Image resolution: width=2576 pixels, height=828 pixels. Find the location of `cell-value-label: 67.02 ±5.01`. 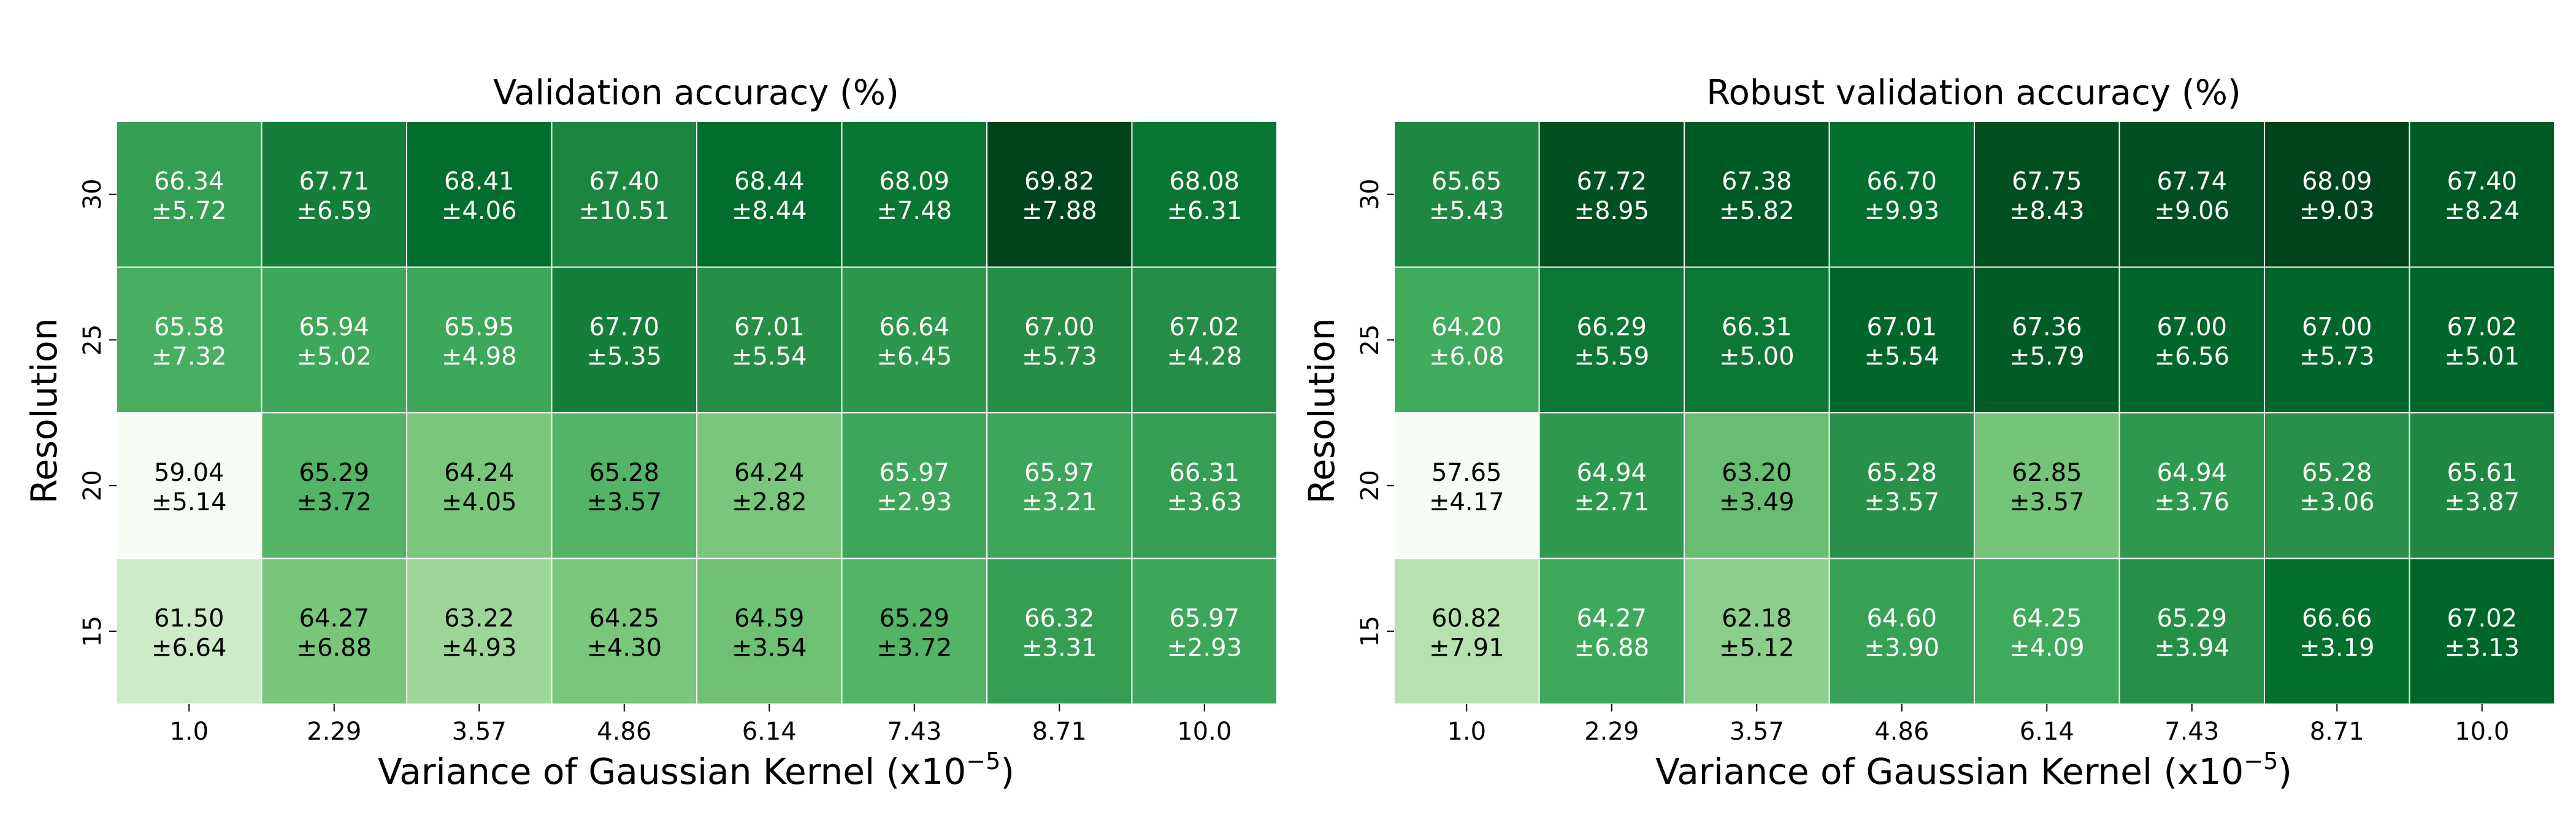

cell-value-label: 67.02 ±5.01 is located at coordinates (2482, 341).